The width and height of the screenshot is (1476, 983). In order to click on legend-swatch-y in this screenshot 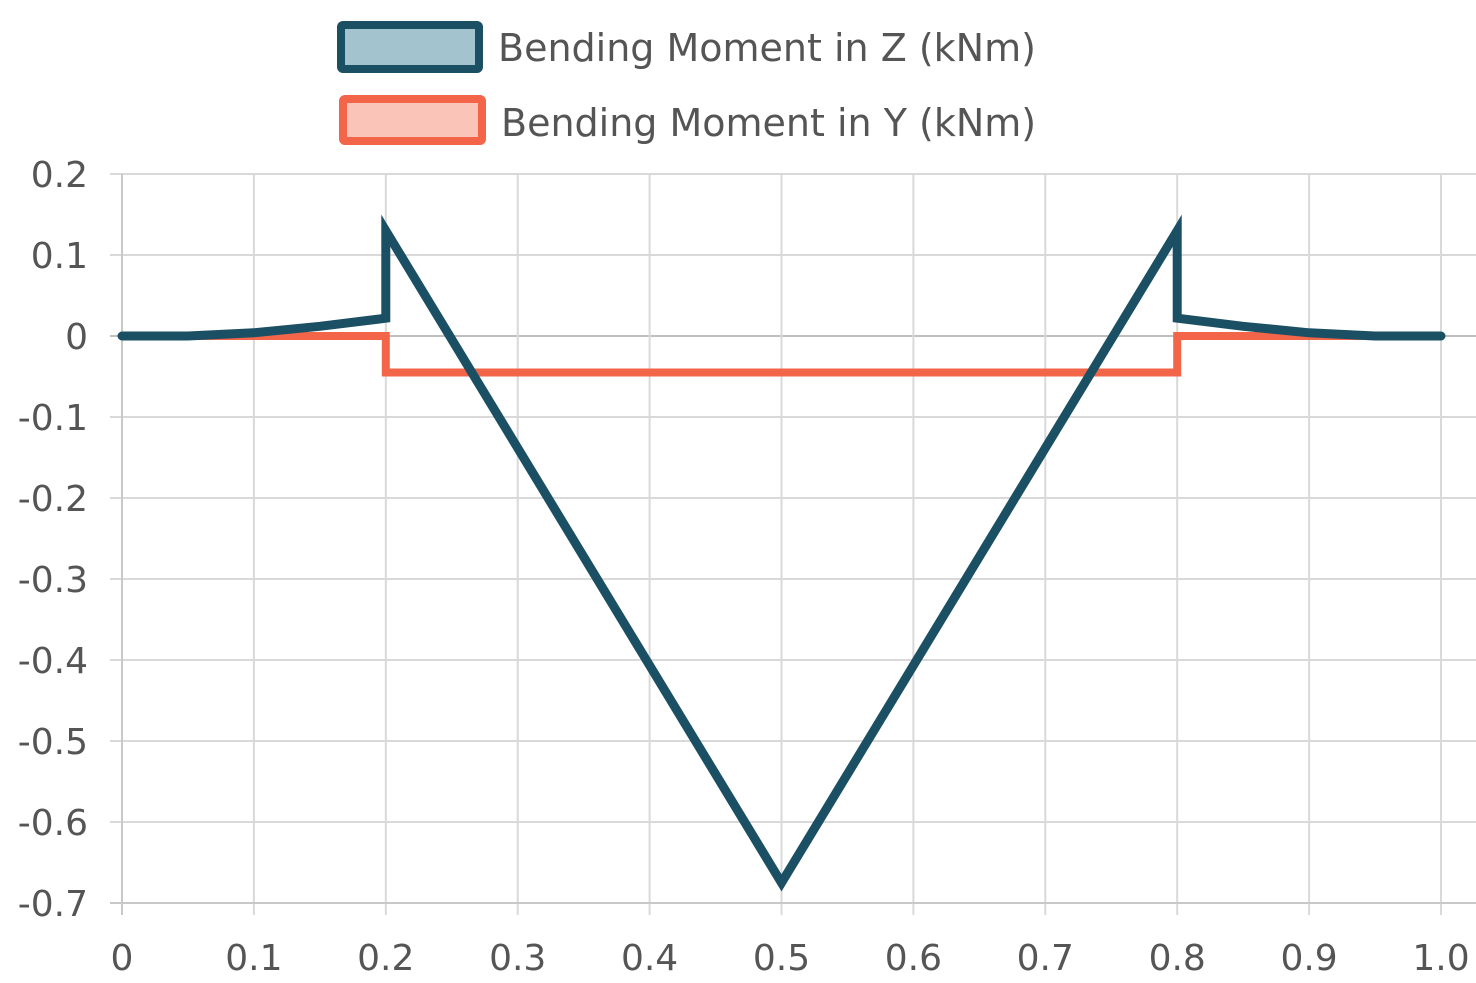, I will do `click(412, 120)`.